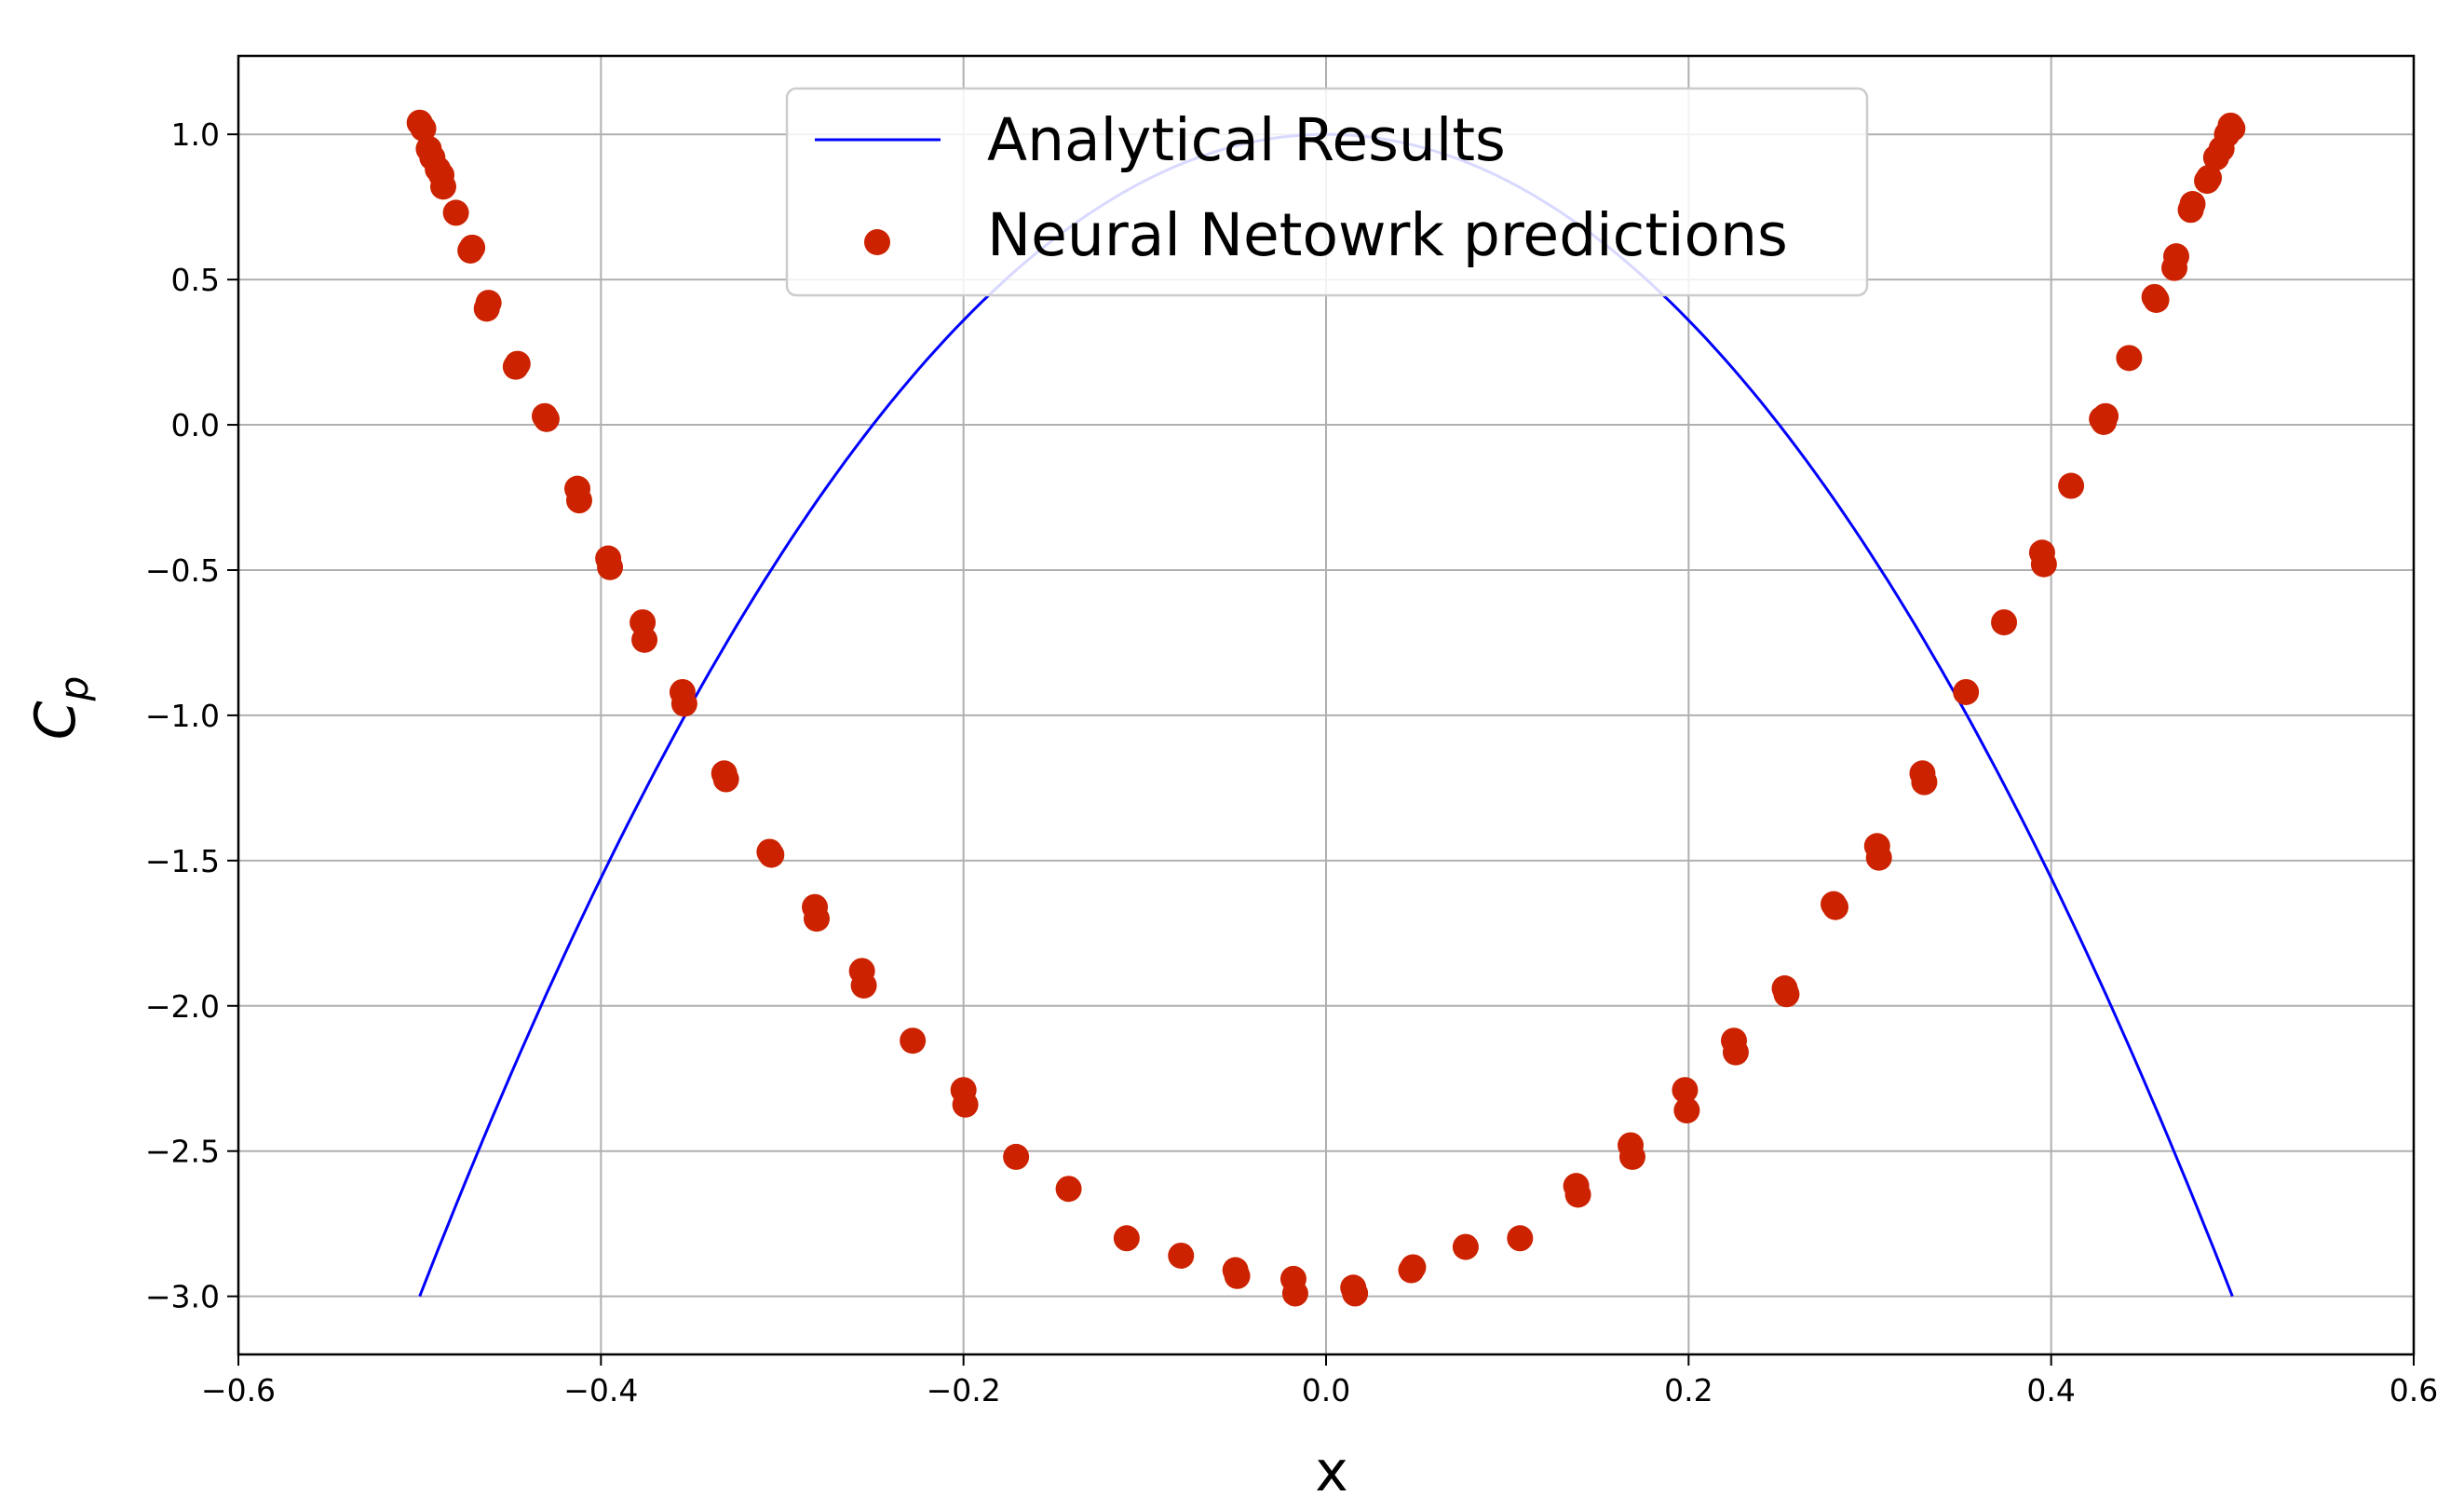 The width and height of the screenshot is (2464, 1510). I want to click on legend-box, so click(1327, 192).